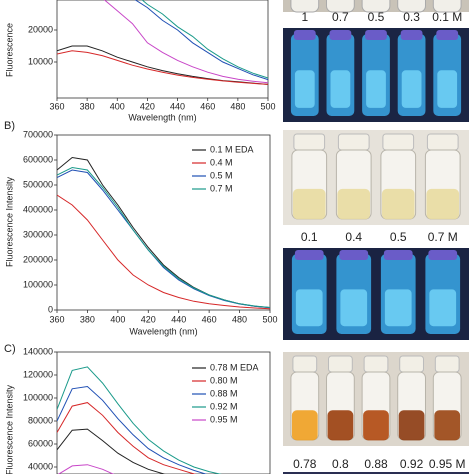 Image resolution: width=474 pixels, height=474 pixels. Describe the element at coordinates (38, 209) in the screenshot. I see `y-tick-label: 400000` at that location.